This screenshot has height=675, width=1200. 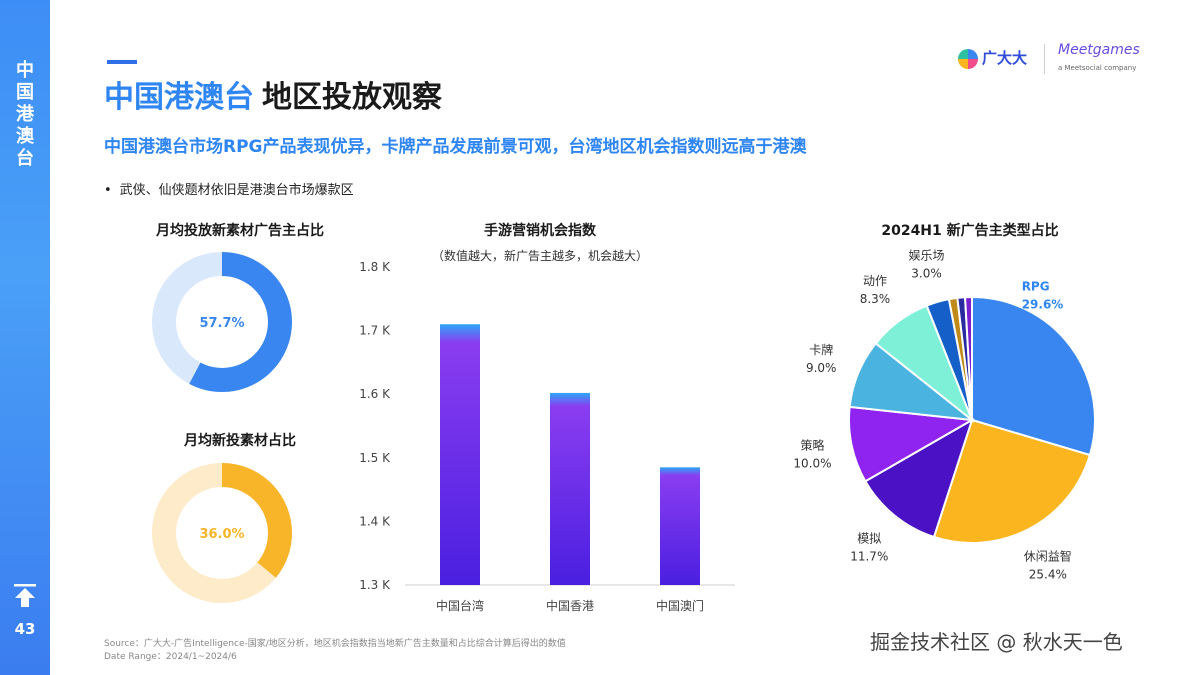 What do you see at coordinates (1097, 68) in the screenshot?
I see `partner-subtitle: a Meetsocial company` at bounding box center [1097, 68].